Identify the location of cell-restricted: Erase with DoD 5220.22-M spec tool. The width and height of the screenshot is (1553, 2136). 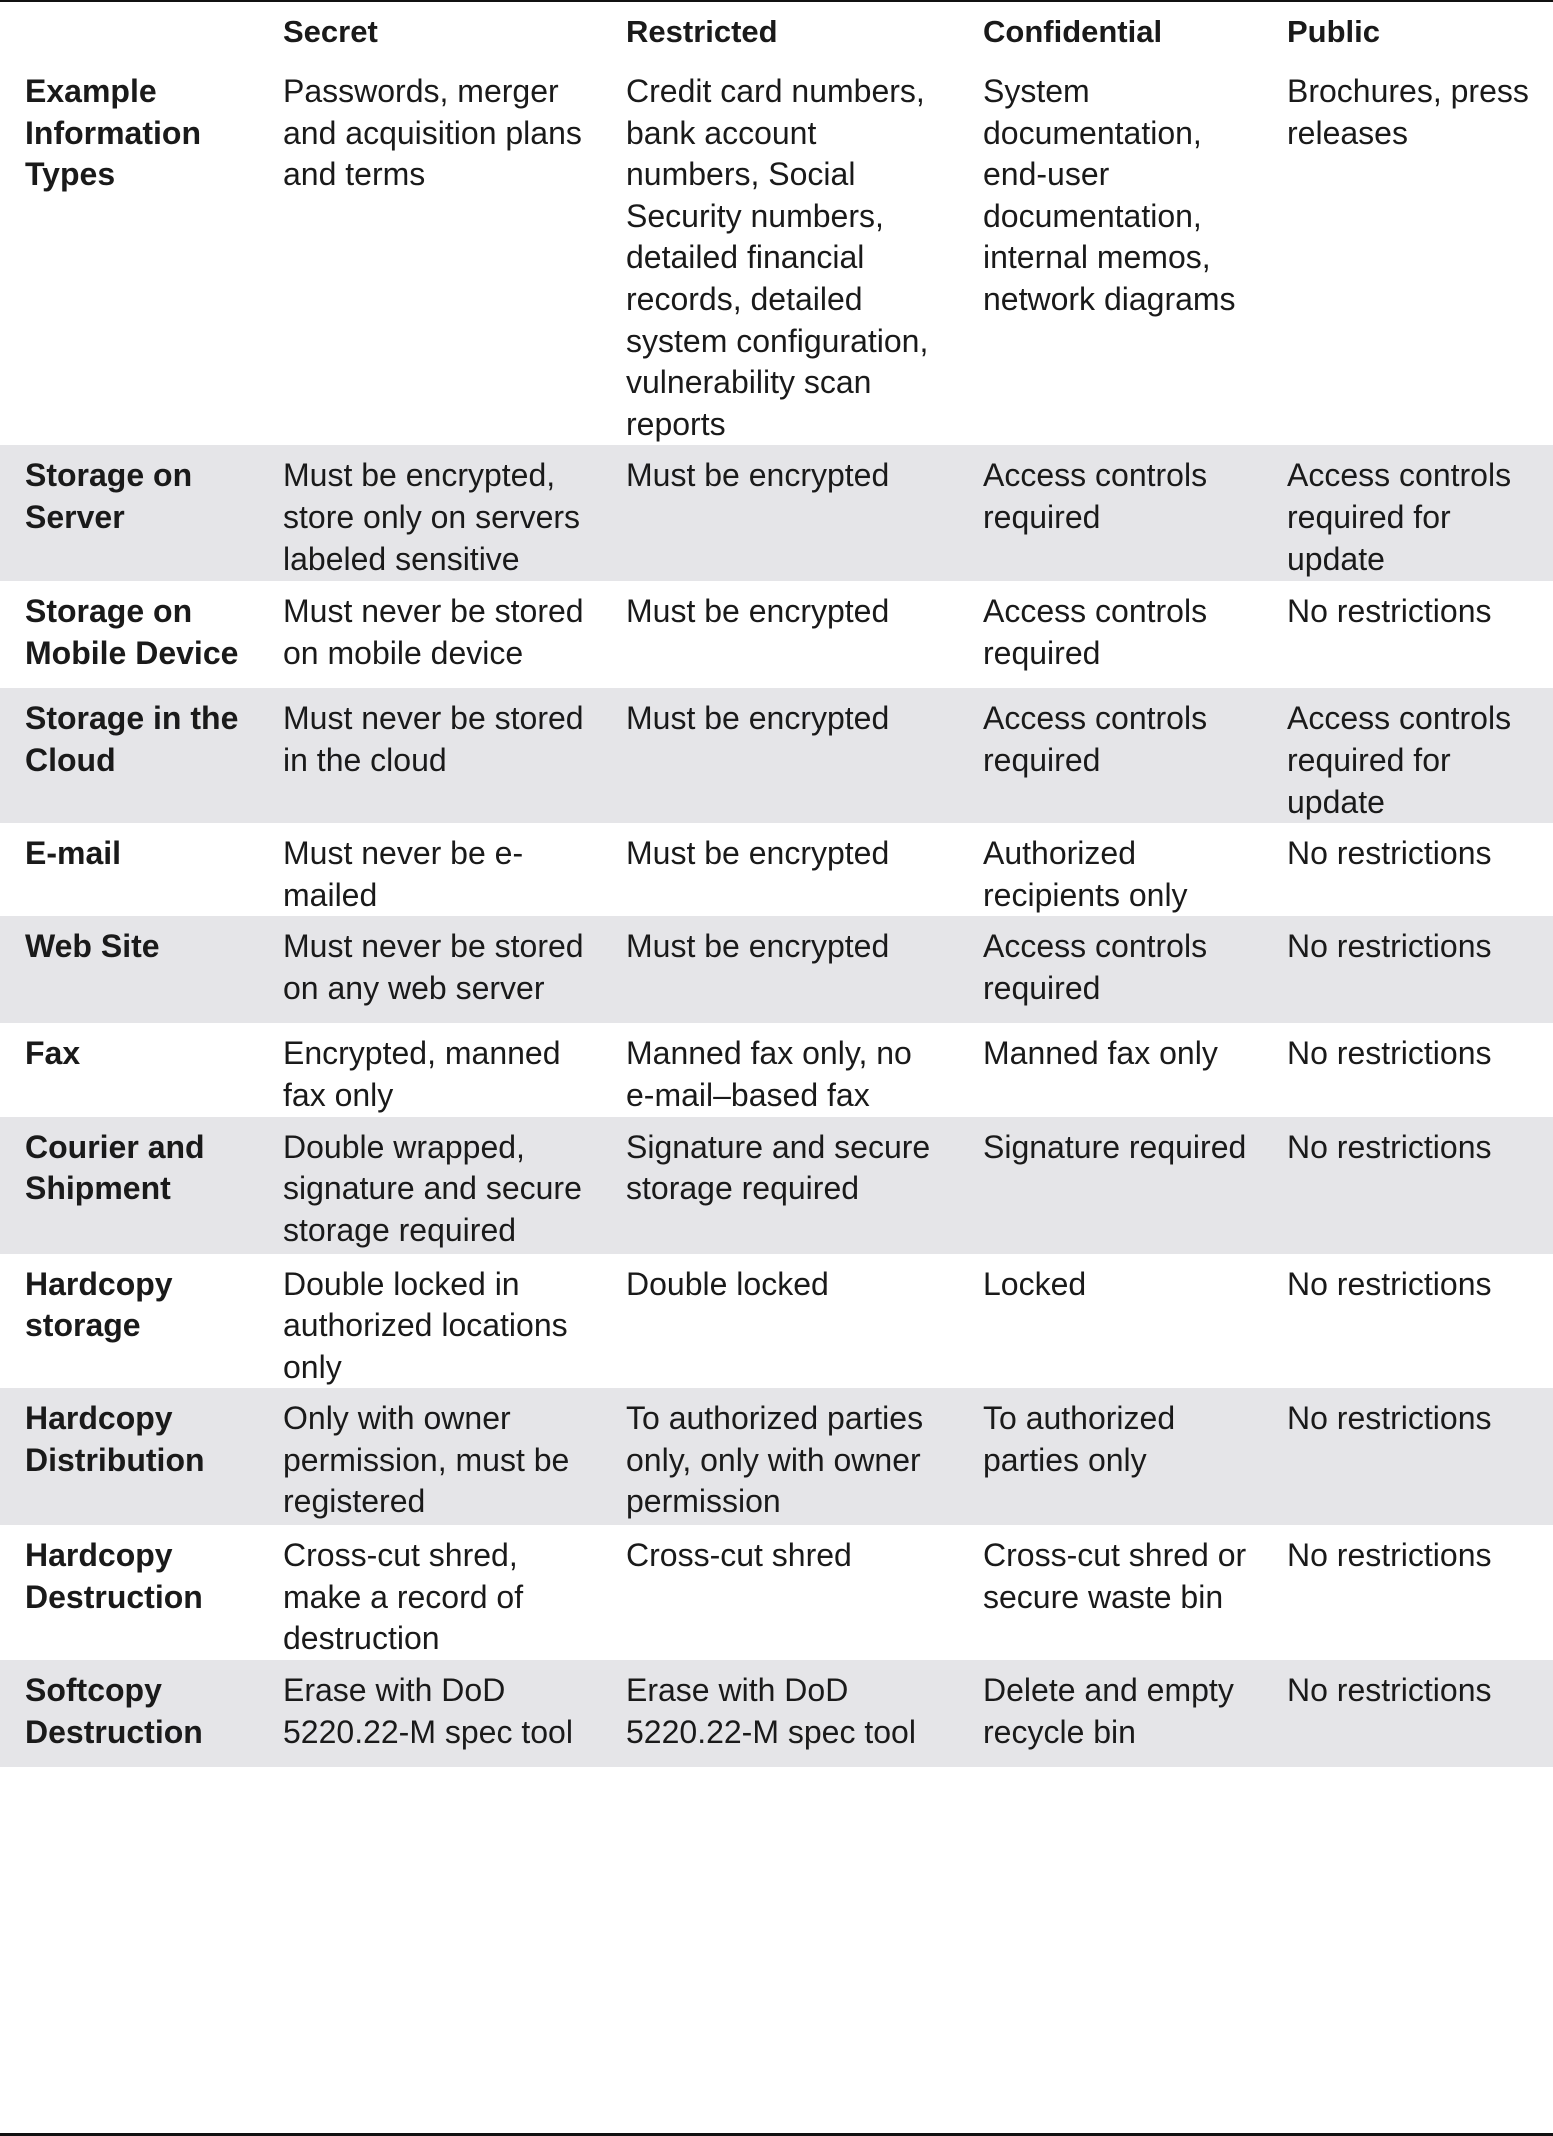
(779, 1714).